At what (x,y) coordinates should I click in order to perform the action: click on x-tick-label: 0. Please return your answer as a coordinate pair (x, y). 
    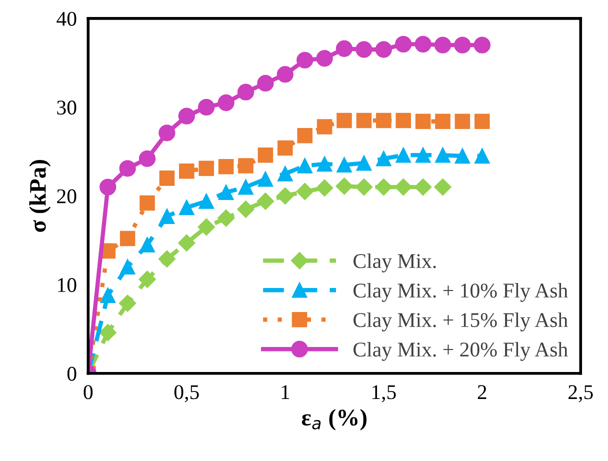
    Looking at the image, I should click on (88, 392).